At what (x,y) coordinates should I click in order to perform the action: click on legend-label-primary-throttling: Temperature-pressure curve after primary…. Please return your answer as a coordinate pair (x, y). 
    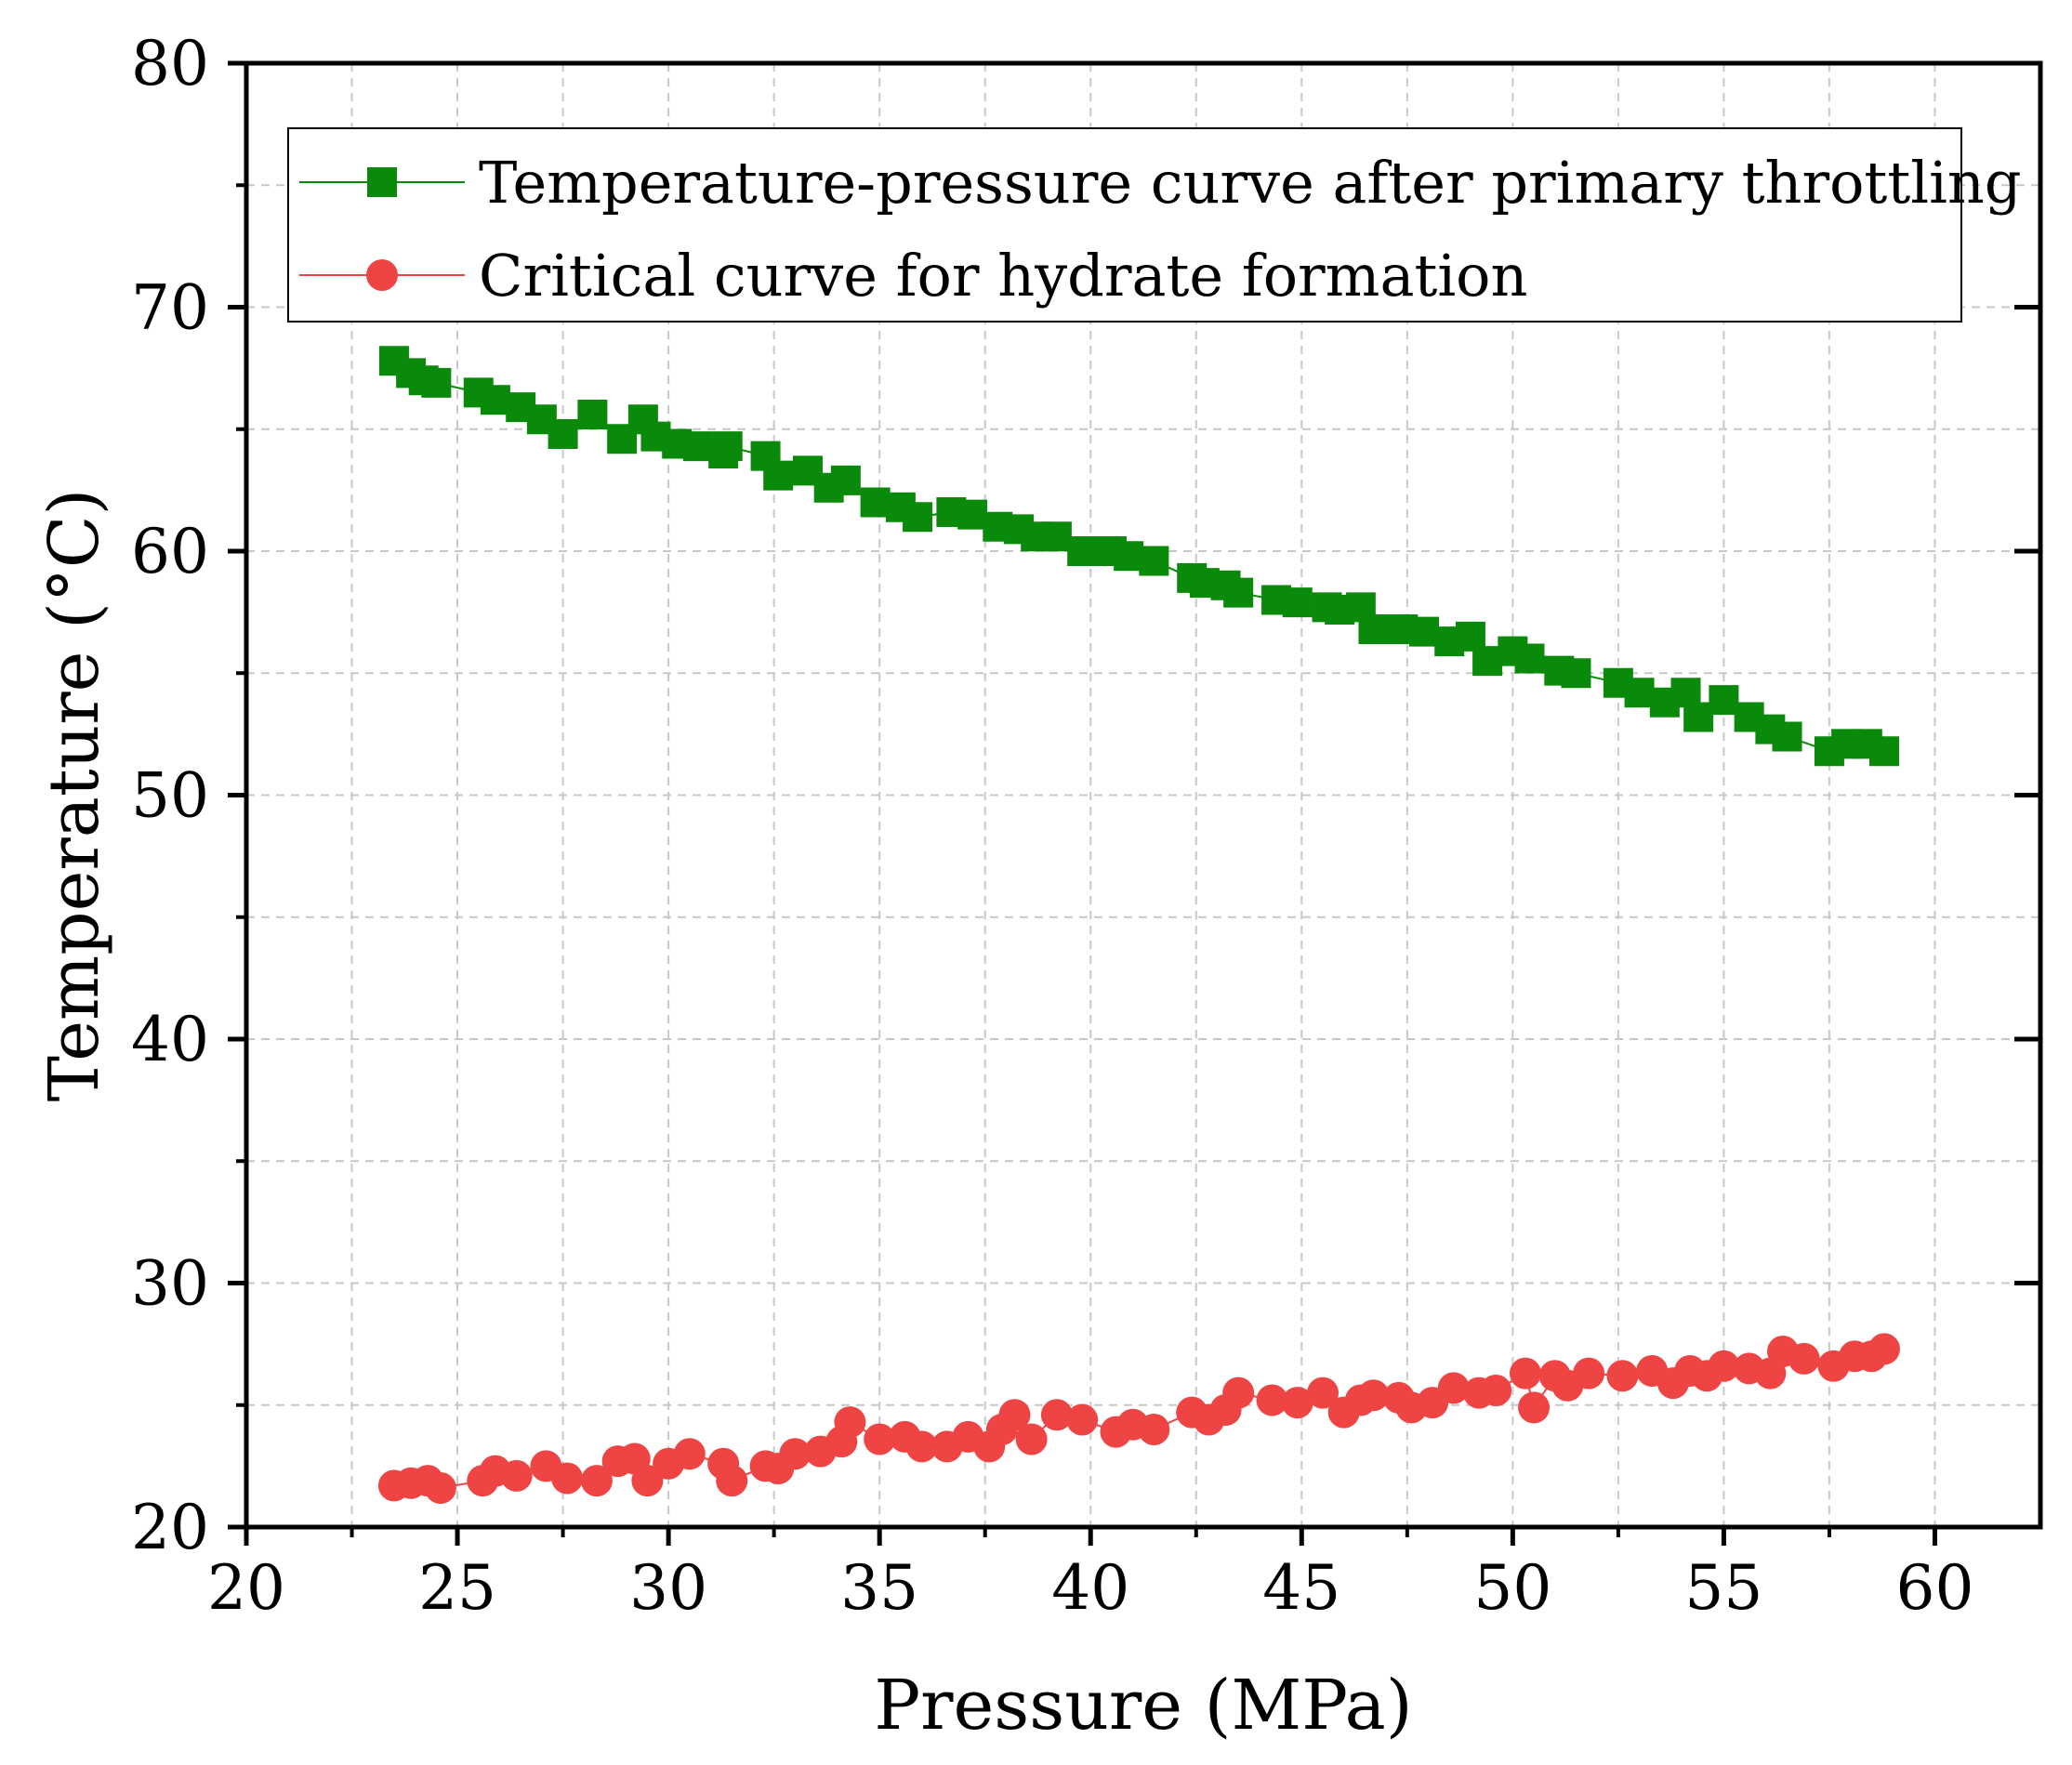
    Looking at the image, I should click on (1250, 183).